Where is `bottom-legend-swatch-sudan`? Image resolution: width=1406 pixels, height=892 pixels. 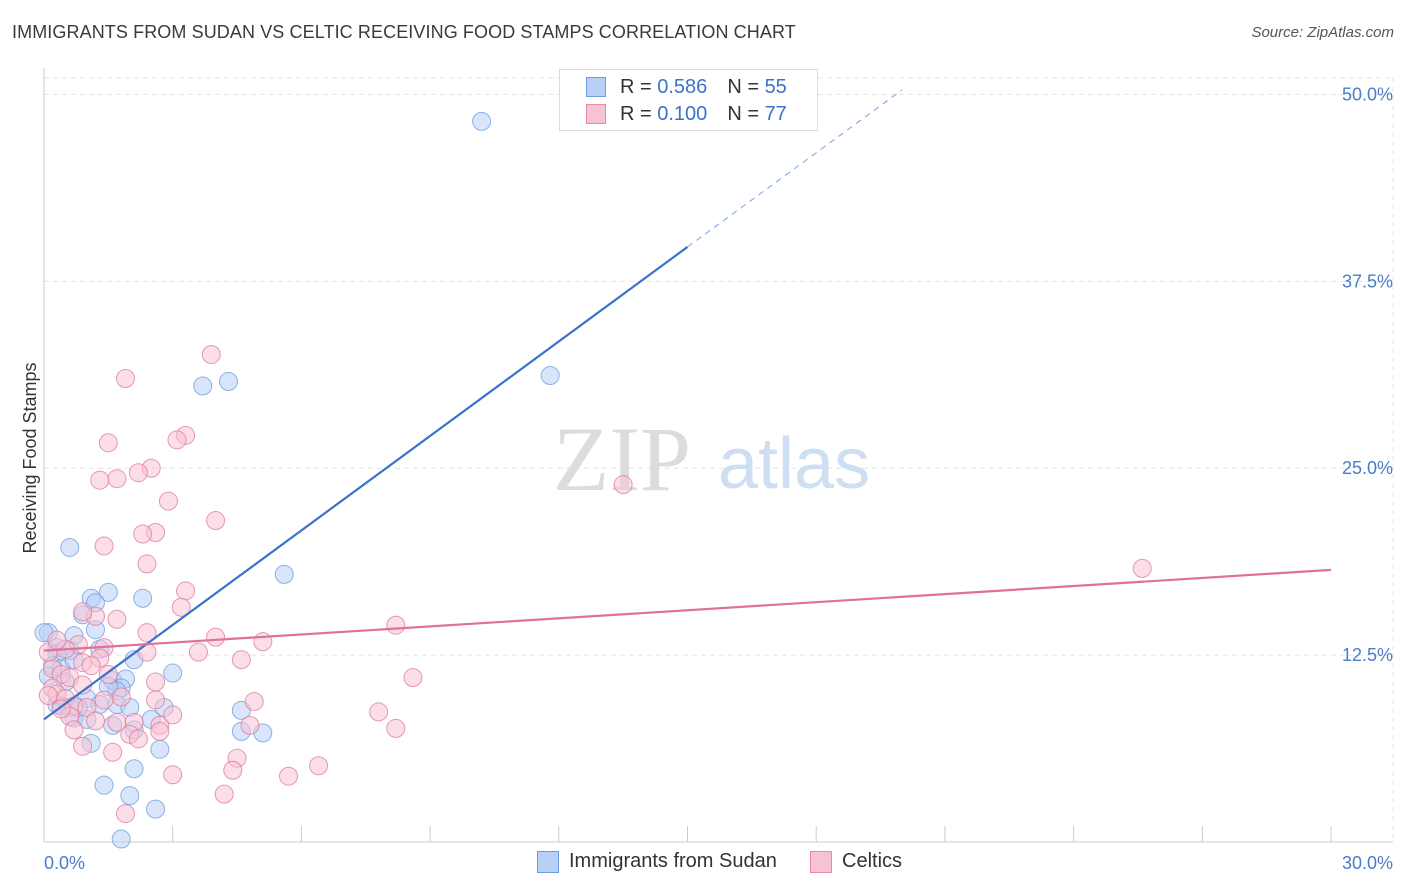 bottom-legend-swatch-sudan is located at coordinates (548, 861).